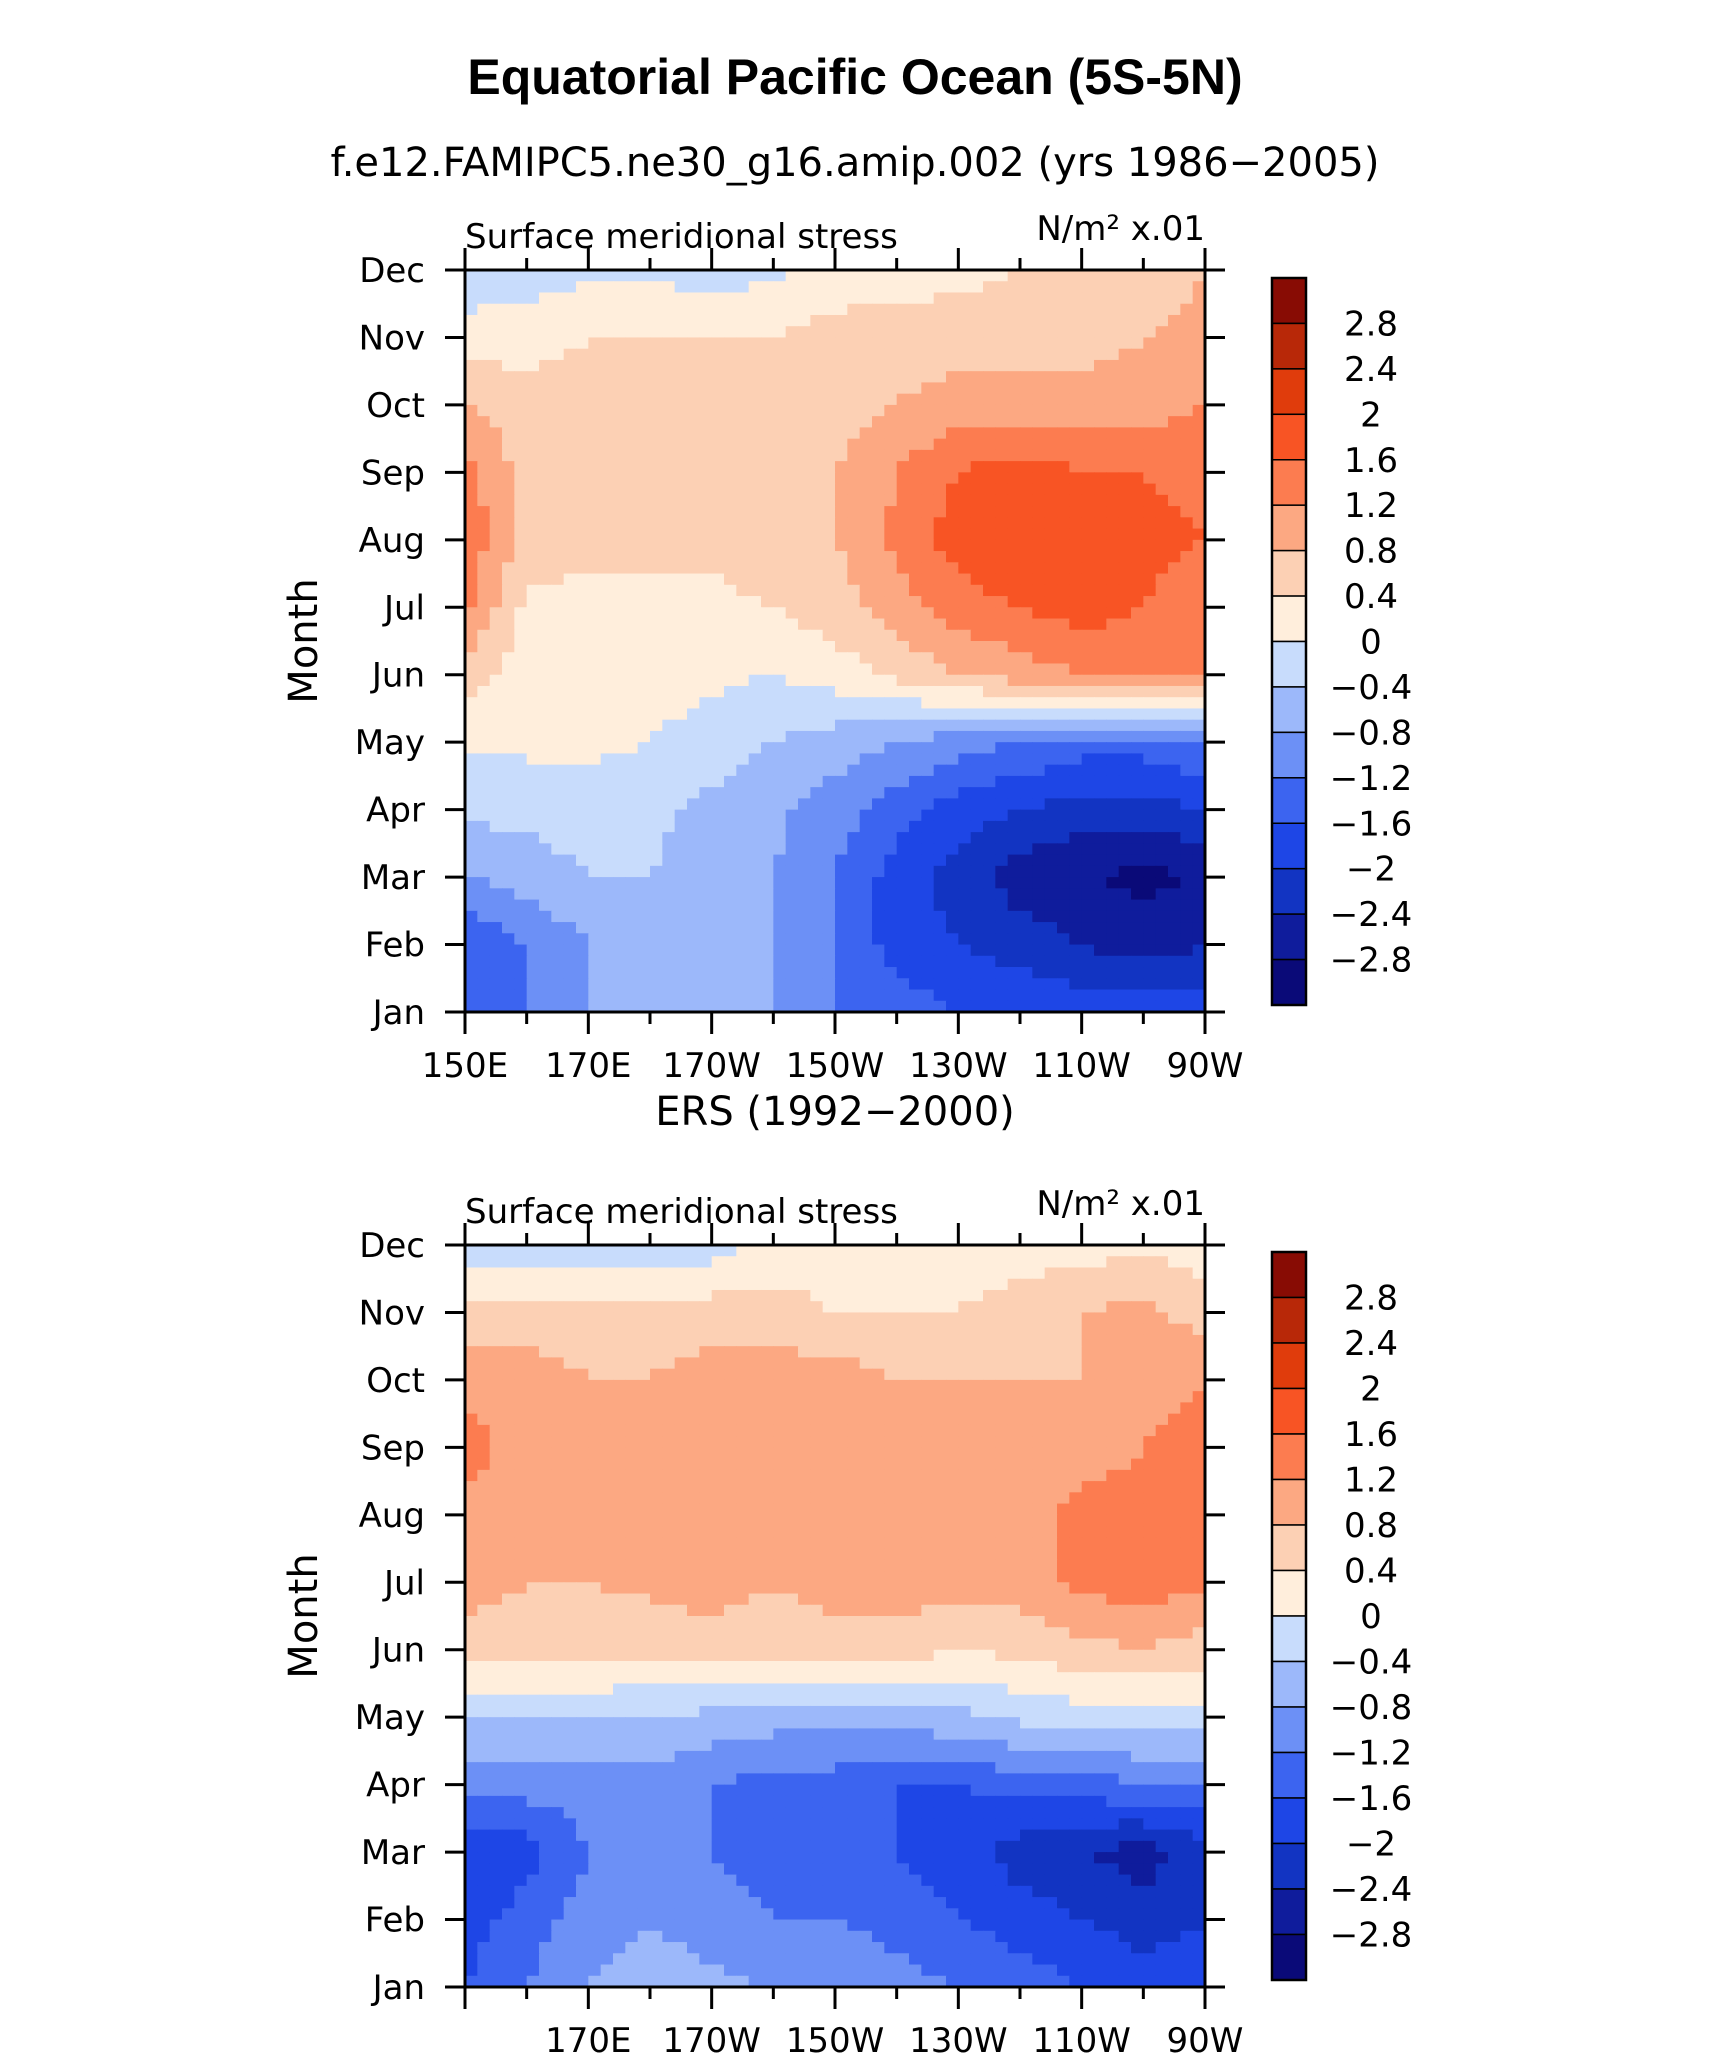  I want to click on colorbar-swatch, so click(1289, 346).